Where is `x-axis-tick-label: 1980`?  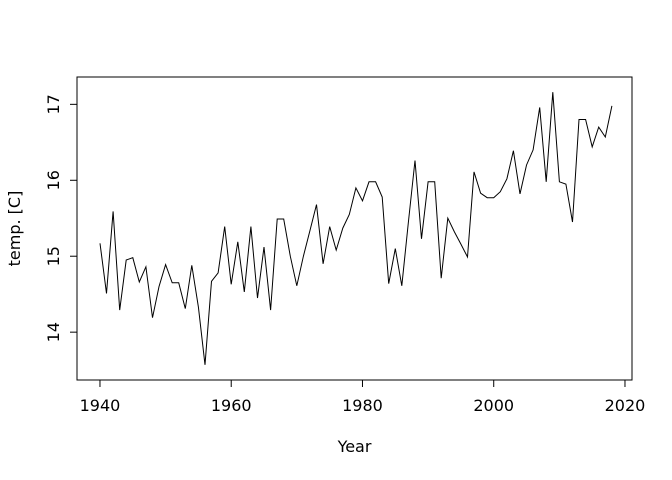 x-axis-tick-label: 1980 is located at coordinates (362, 405).